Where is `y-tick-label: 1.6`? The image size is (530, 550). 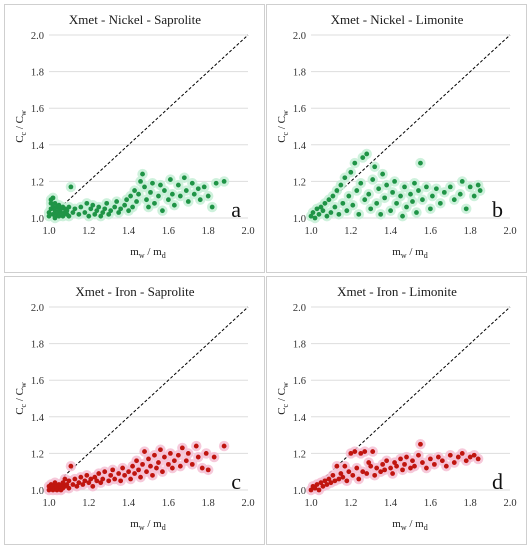 y-tick-label: 1.6 is located at coordinates (299, 109).